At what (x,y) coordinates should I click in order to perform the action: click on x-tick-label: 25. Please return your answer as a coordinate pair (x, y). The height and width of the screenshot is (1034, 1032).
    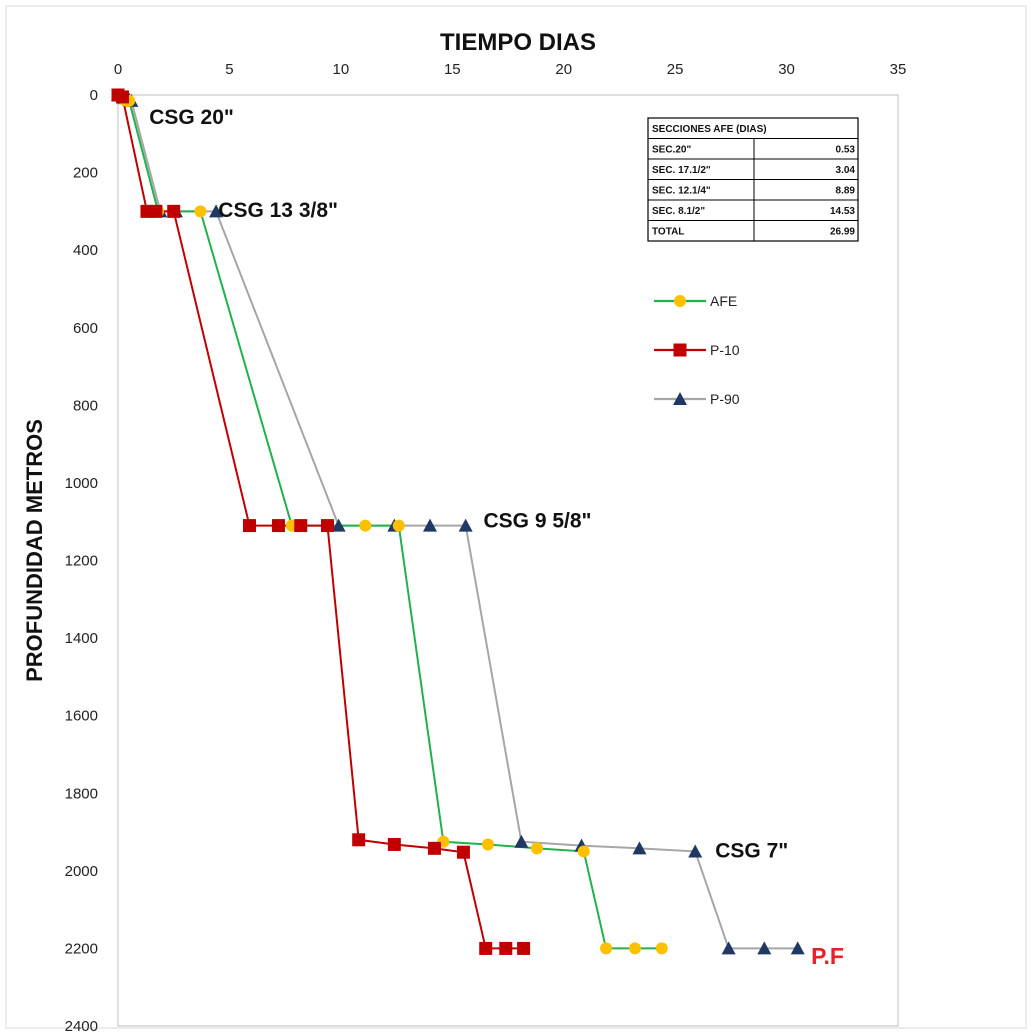
    Looking at the image, I should click on (675, 69).